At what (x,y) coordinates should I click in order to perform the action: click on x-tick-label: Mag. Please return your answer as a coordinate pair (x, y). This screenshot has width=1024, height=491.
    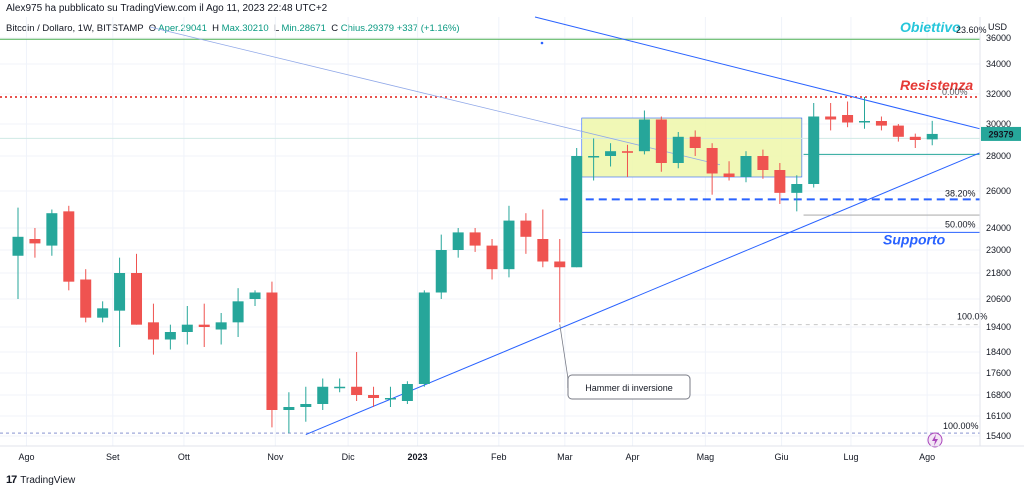
    Looking at the image, I should click on (706, 457).